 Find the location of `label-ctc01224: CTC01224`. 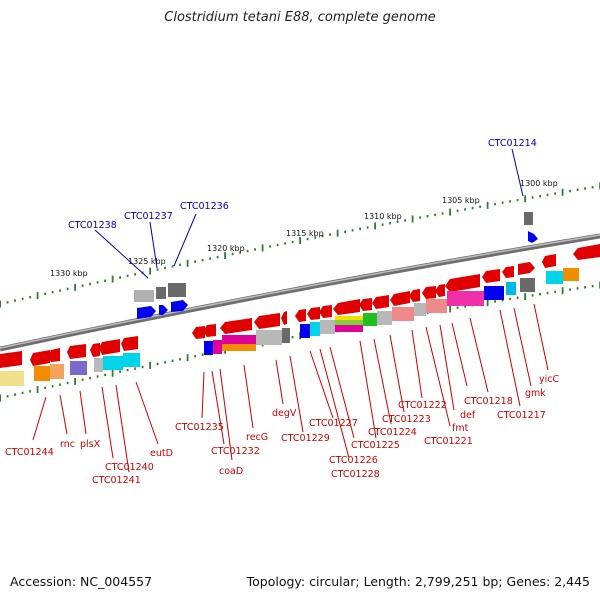

label-ctc01224: CTC01224 is located at coordinates (392, 432).